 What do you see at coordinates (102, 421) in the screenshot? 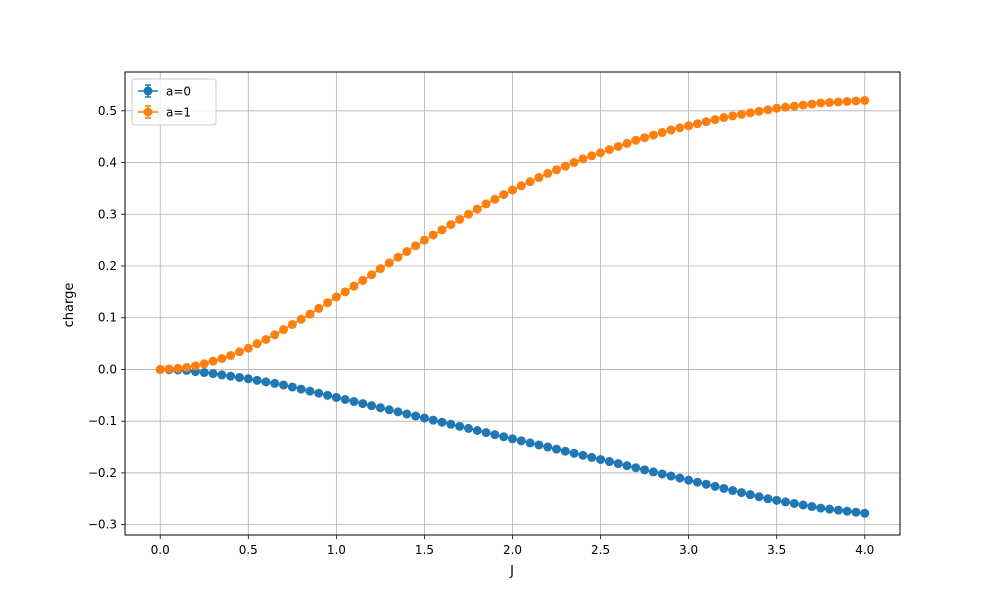
I see `y-tick-label: −0.1` at bounding box center [102, 421].